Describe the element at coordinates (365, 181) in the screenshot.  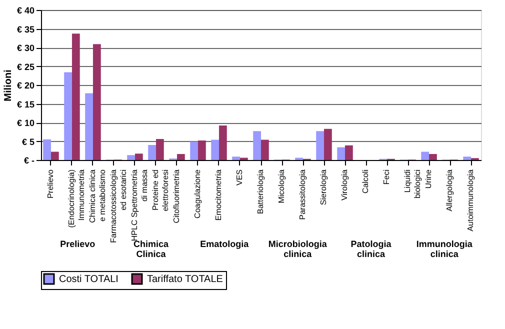
I see `x-tick-label: Calcoli` at that location.